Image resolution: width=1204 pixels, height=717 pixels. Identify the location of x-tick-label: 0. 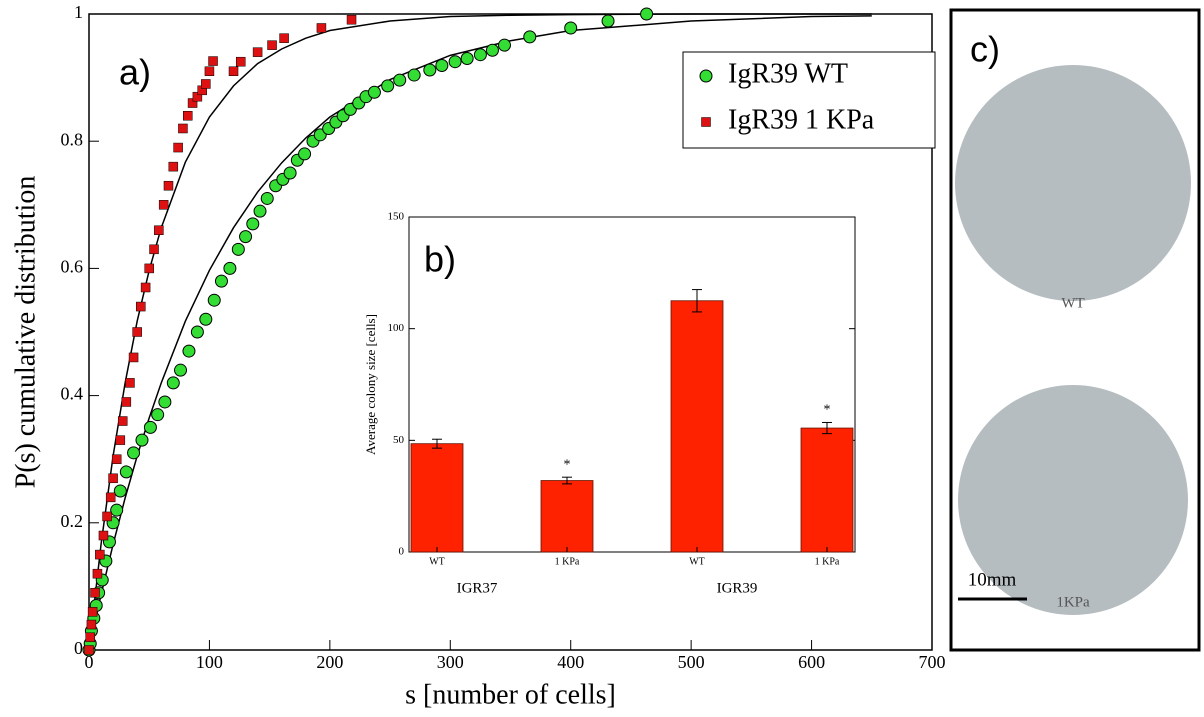
(89, 662).